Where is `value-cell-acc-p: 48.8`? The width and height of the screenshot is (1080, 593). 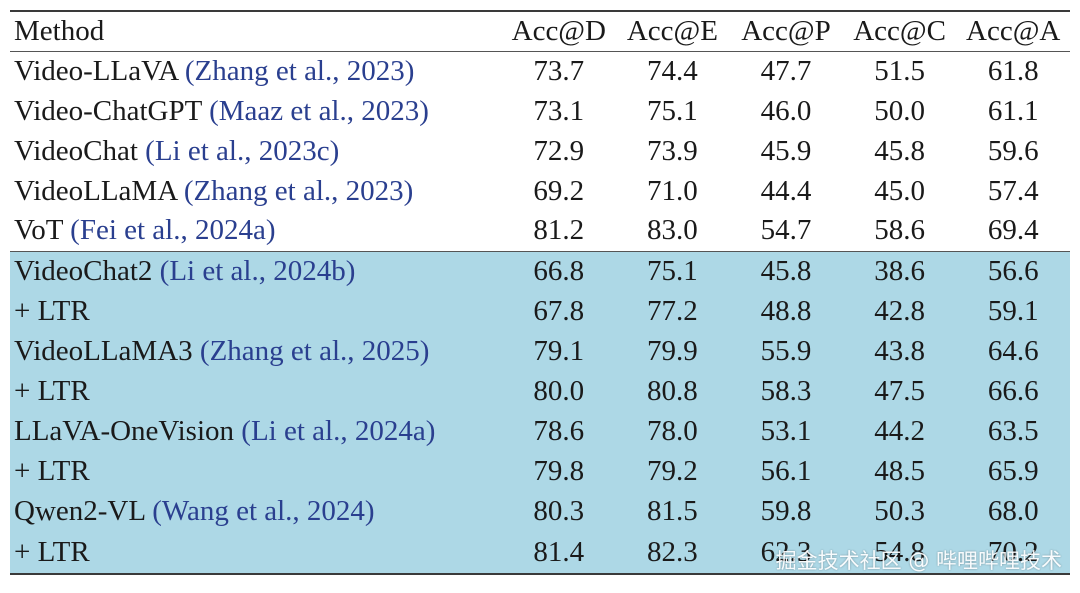 value-cell-acc-p: 48.8 is located at coordinates (786, 311).